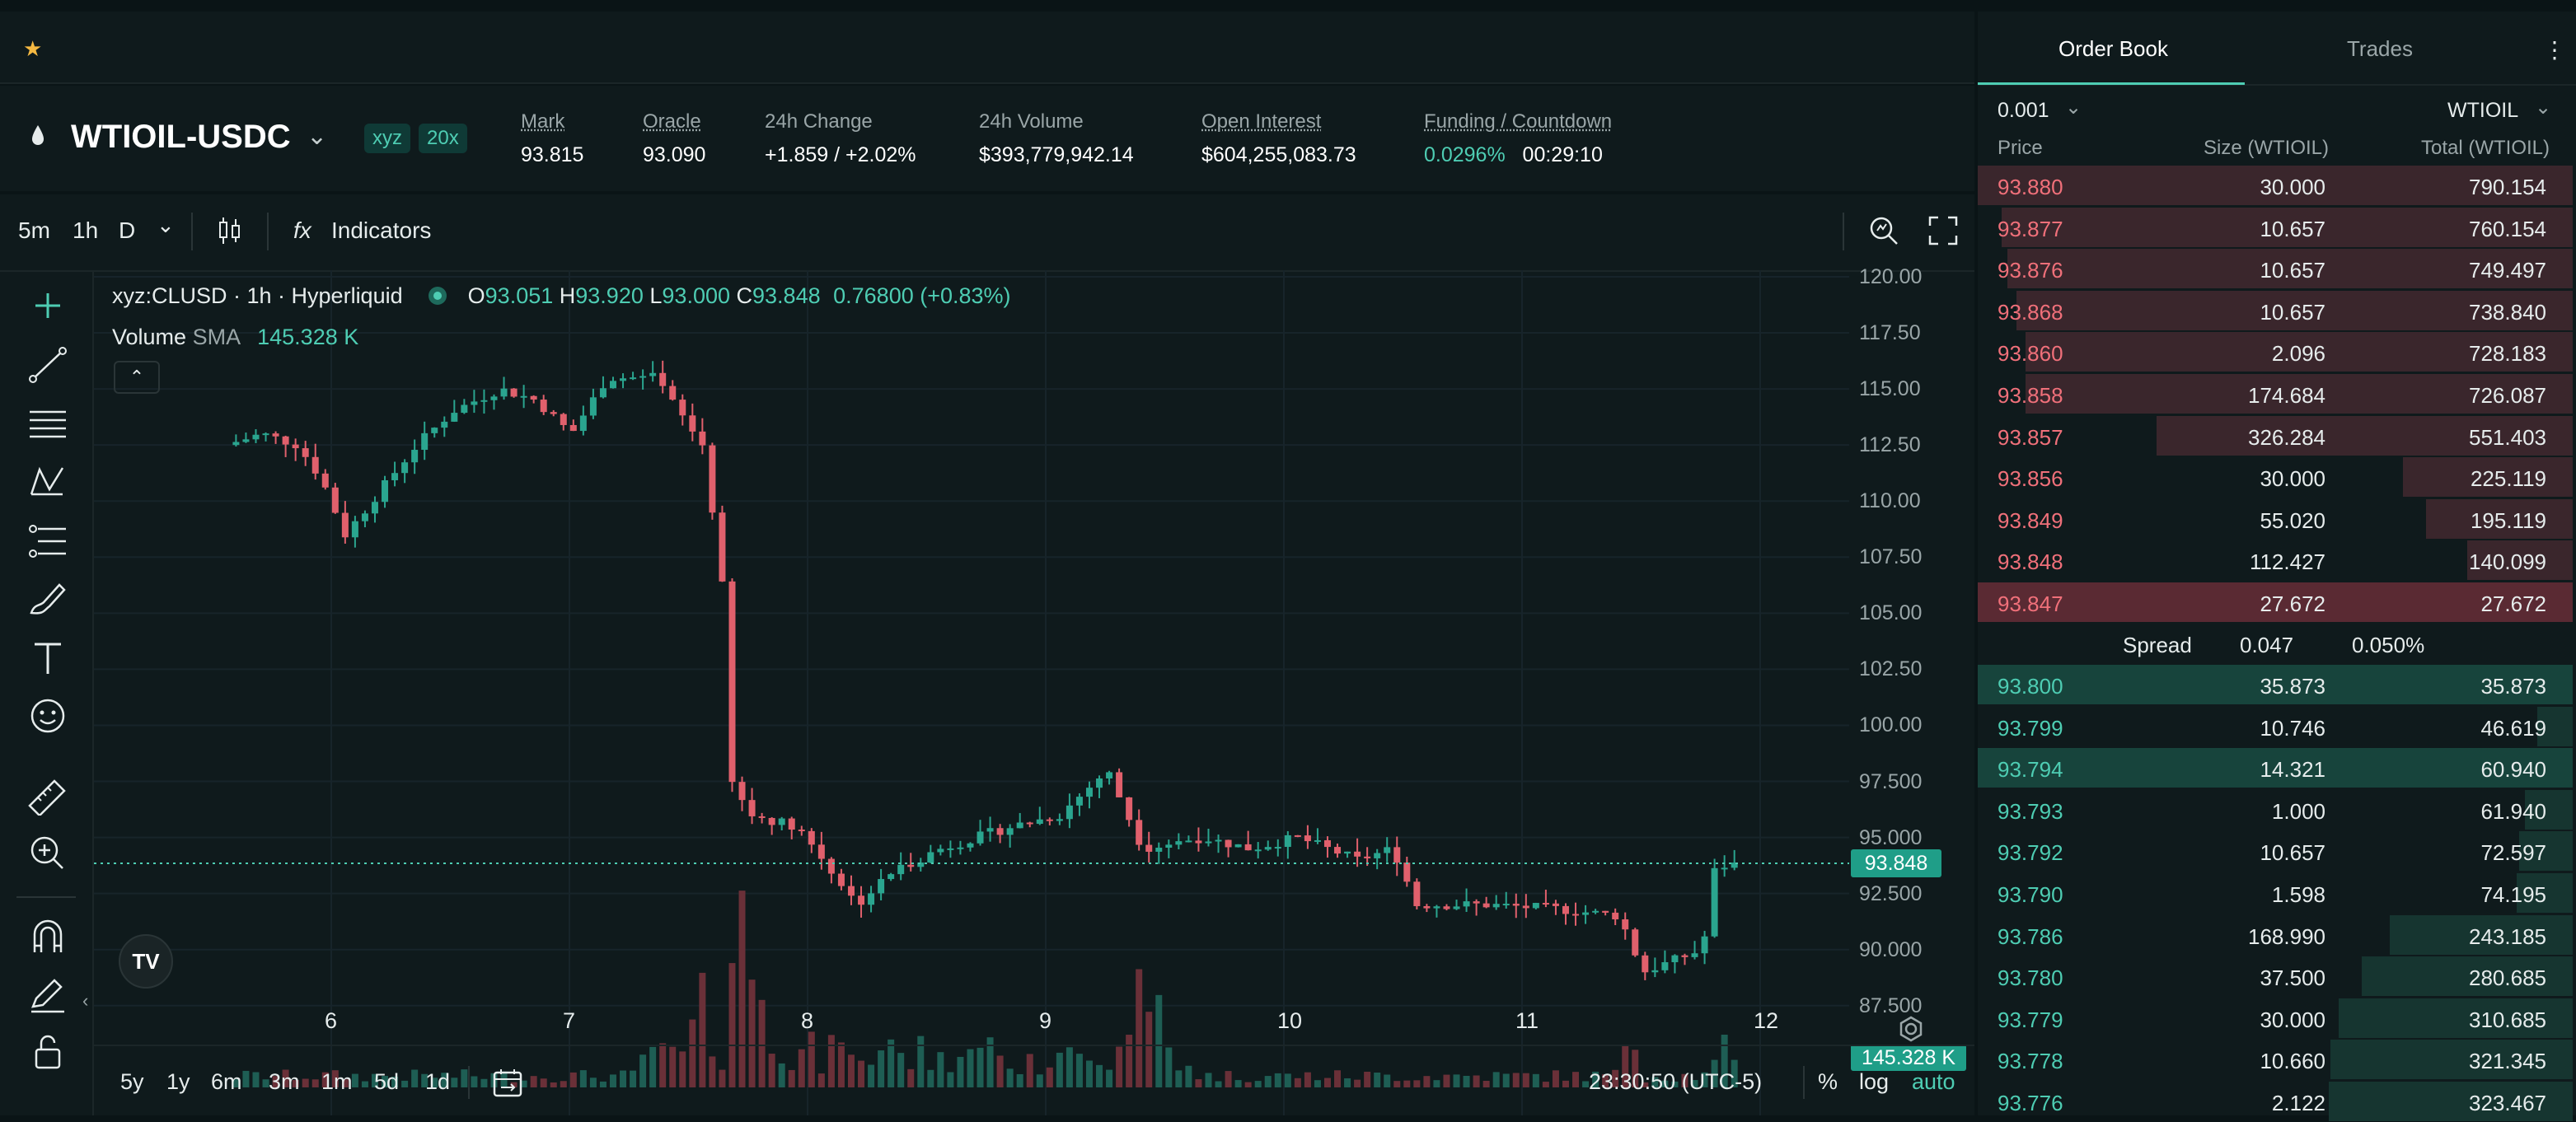  Describe the element at coordinates (2275, 519) in the screenshot. I see `ask-row: 93.849 55.020 195.119` at that location.